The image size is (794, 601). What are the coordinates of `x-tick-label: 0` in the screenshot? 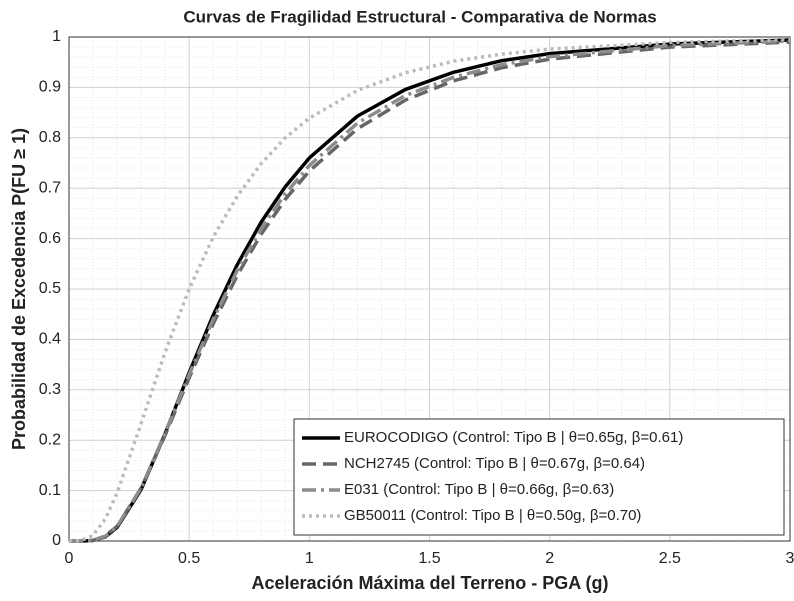 It's located at (69, 558).